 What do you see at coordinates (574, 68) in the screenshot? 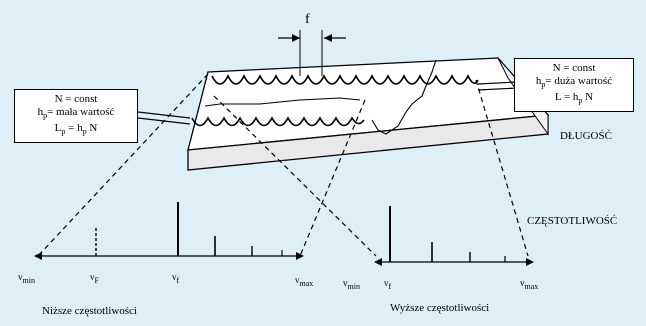
I see `right-box-line-1: N = const` at bounding box center [574, 68].